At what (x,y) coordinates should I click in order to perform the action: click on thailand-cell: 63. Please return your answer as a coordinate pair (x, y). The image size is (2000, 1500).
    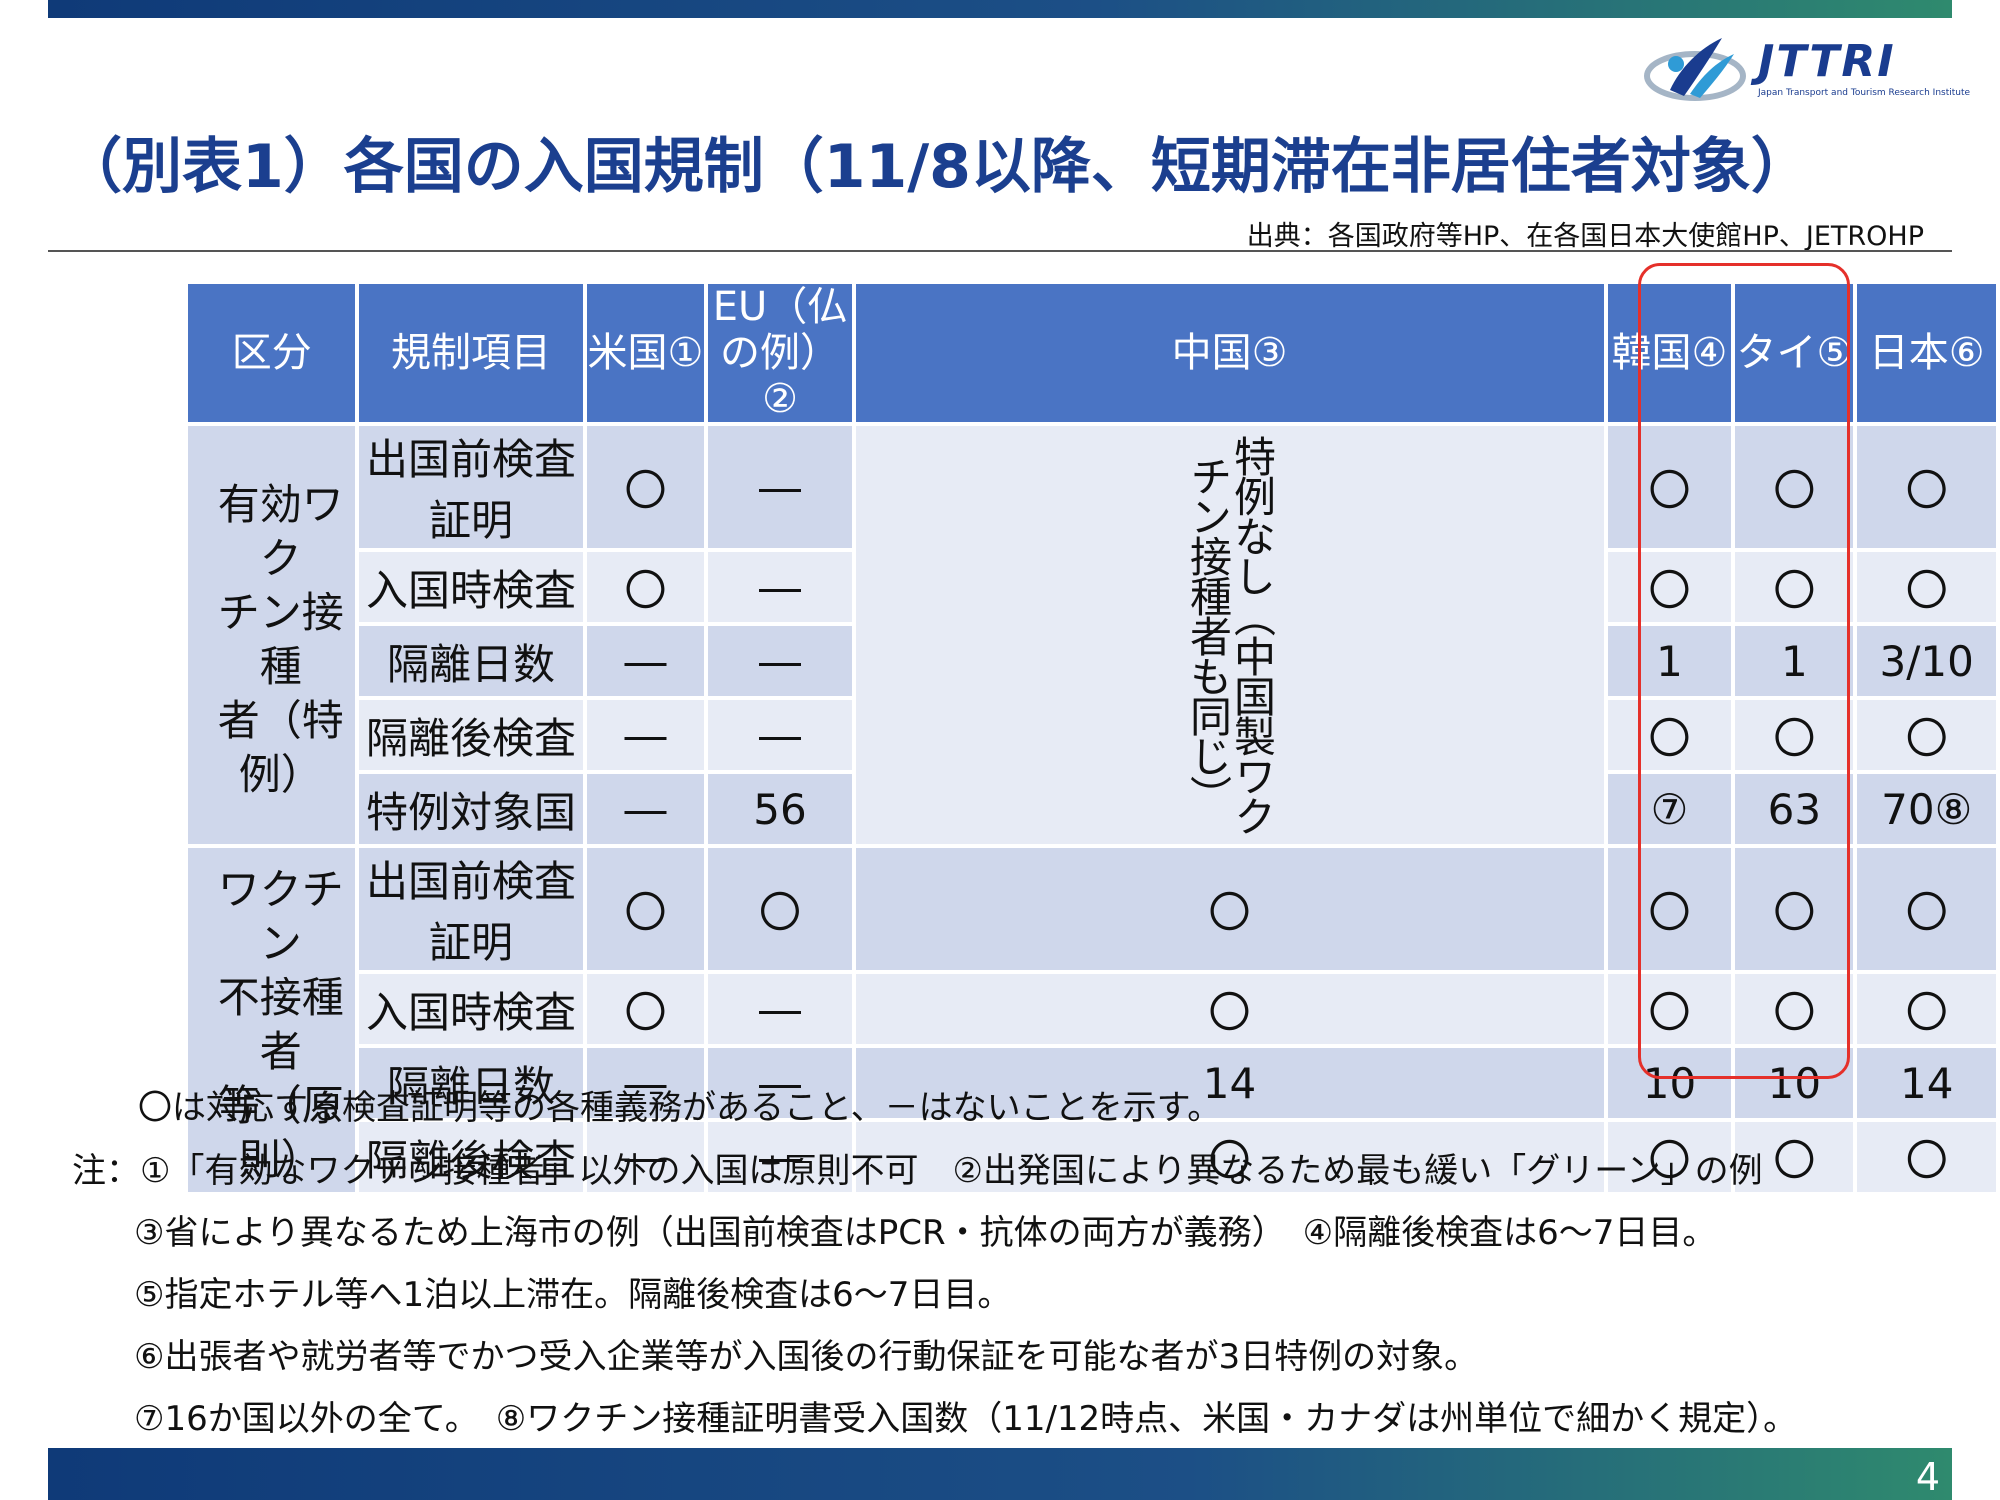
    Looking at the image, I should click on (1794, 809).